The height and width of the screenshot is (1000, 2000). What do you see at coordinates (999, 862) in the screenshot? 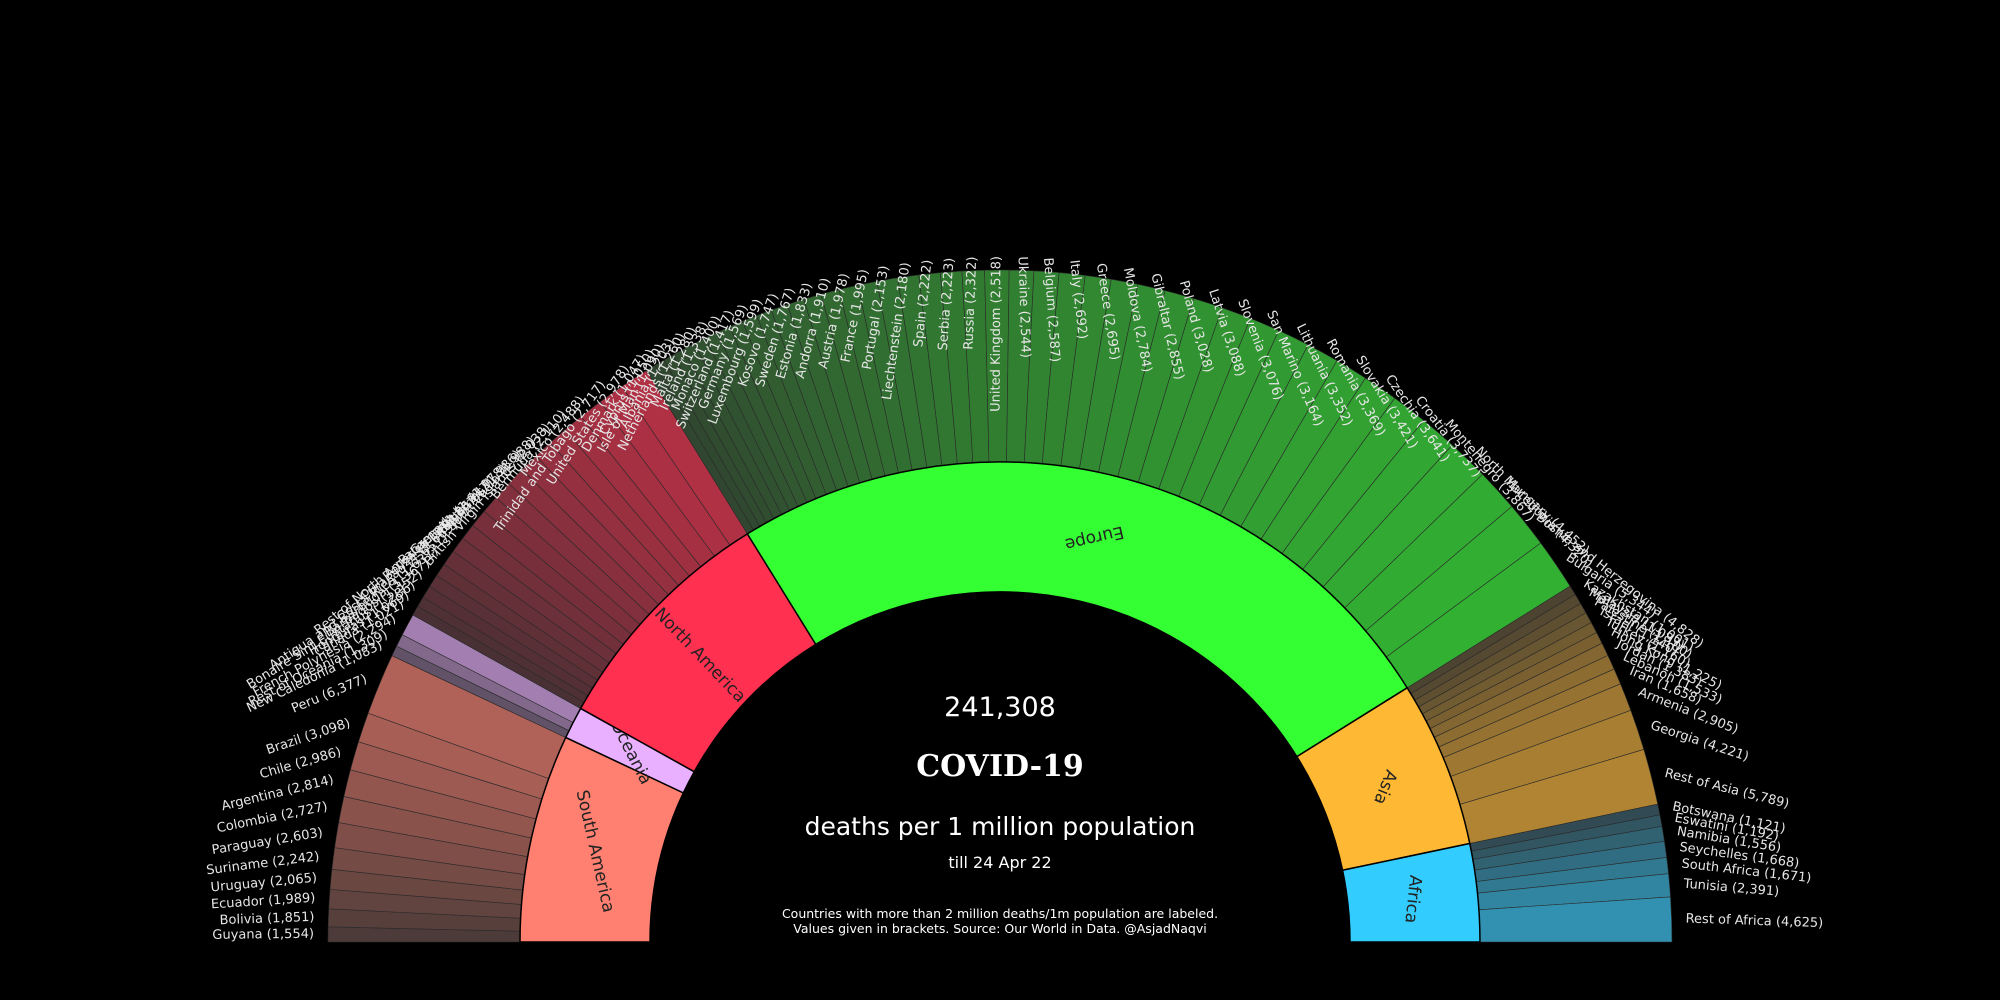
I see `date-label: till 24 Apr 22` at bounding box center [999, 862].